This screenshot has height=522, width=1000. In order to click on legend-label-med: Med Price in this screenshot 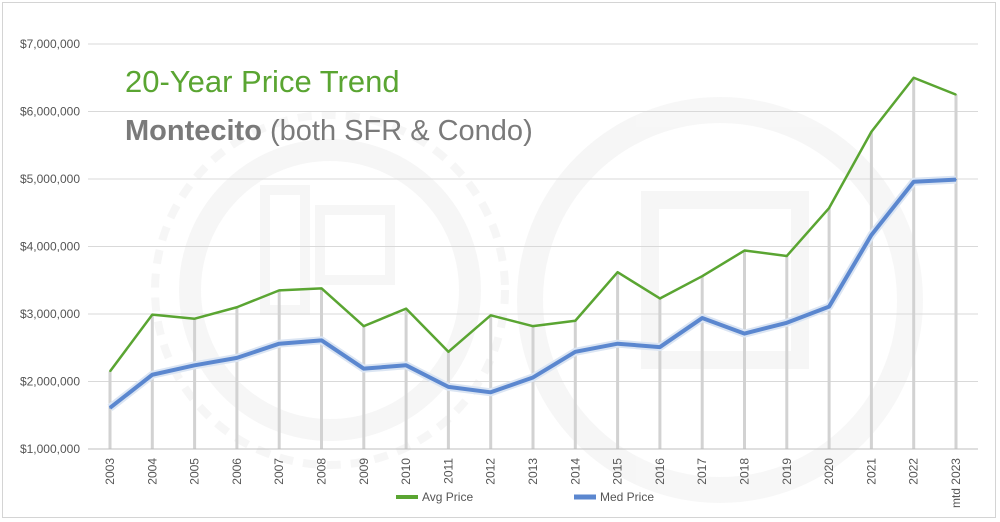, I will do `click(627, 497)`.